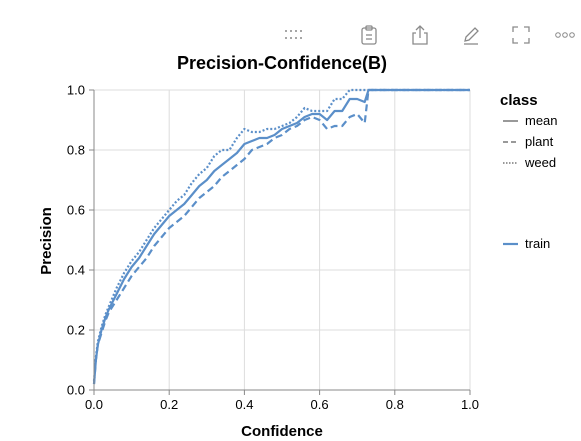  I want to click on x-axis-title: Confidence, so click(282, 431).